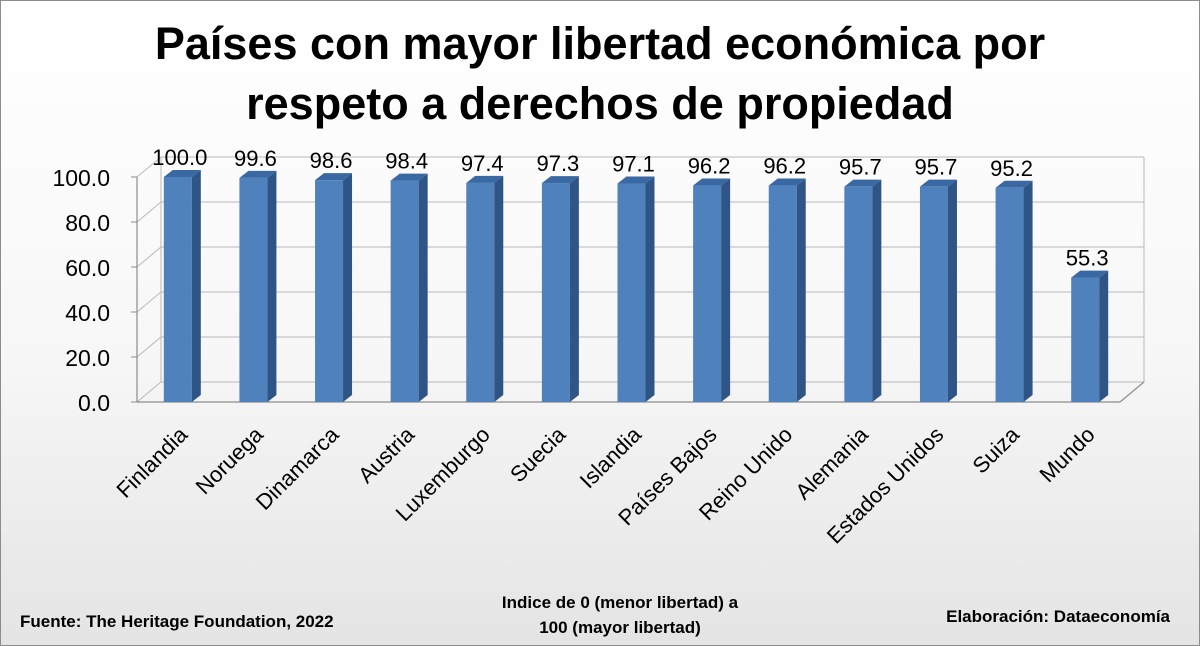 The height and width of the screenshot is (646, 1200). What do you see at coordinates (255, 158) in the screenshot?
I see `value-label: 99.6` at bounding box center [255, 158].